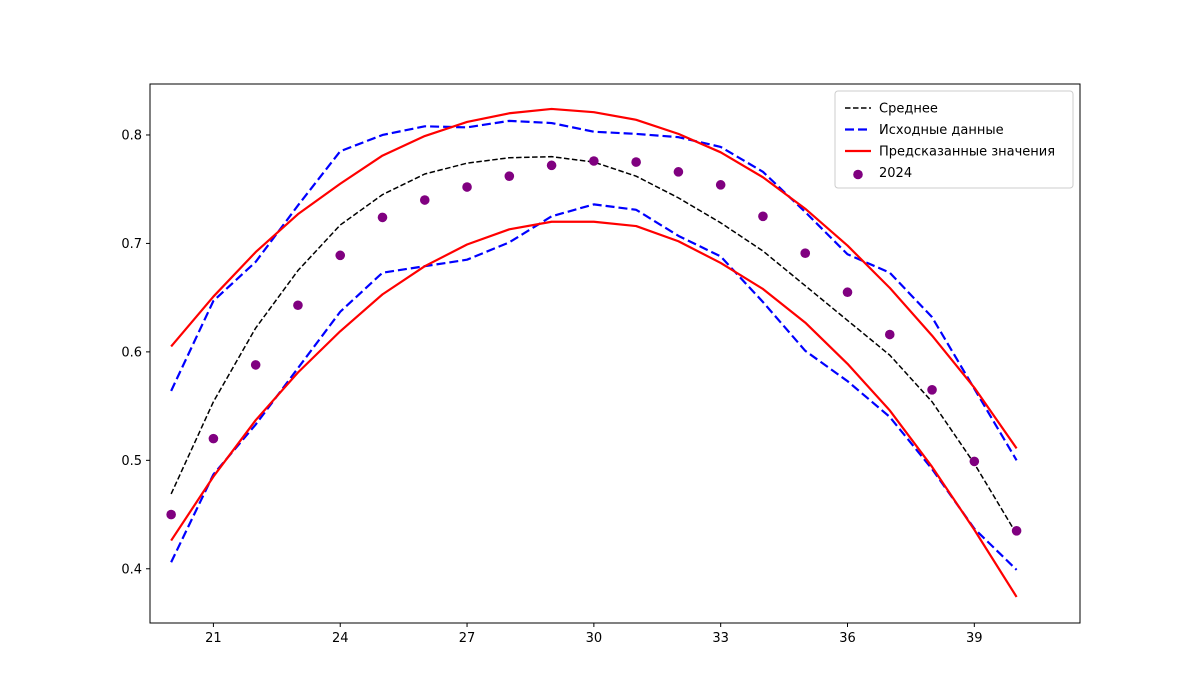 Image resolution: width=1200 pixels, height=700 pixels. What do you see at coordinates (131, 135) in the screenshot?
I see `y-tick-label-0.8: 0.8` at bounding box center [131, 135].